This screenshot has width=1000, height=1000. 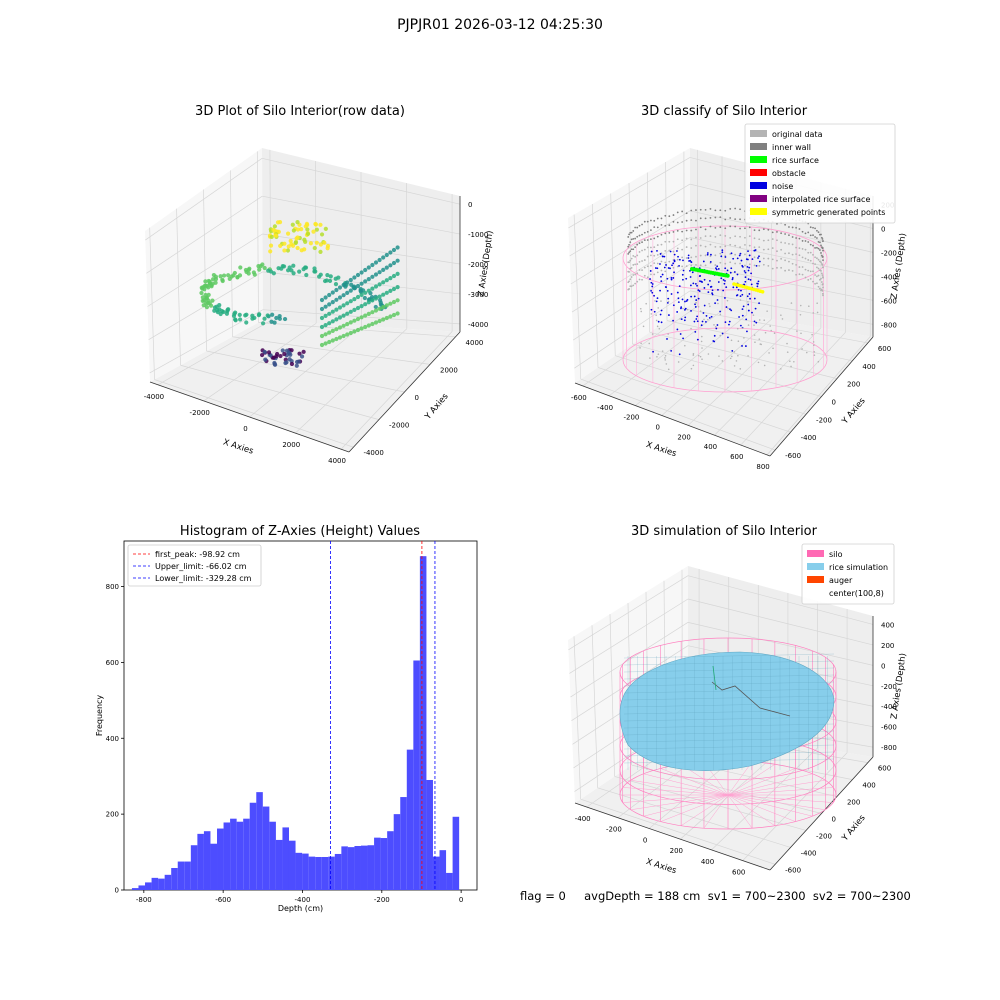 I want to click on y-tick-label: 0, so click(x=417, y=398).